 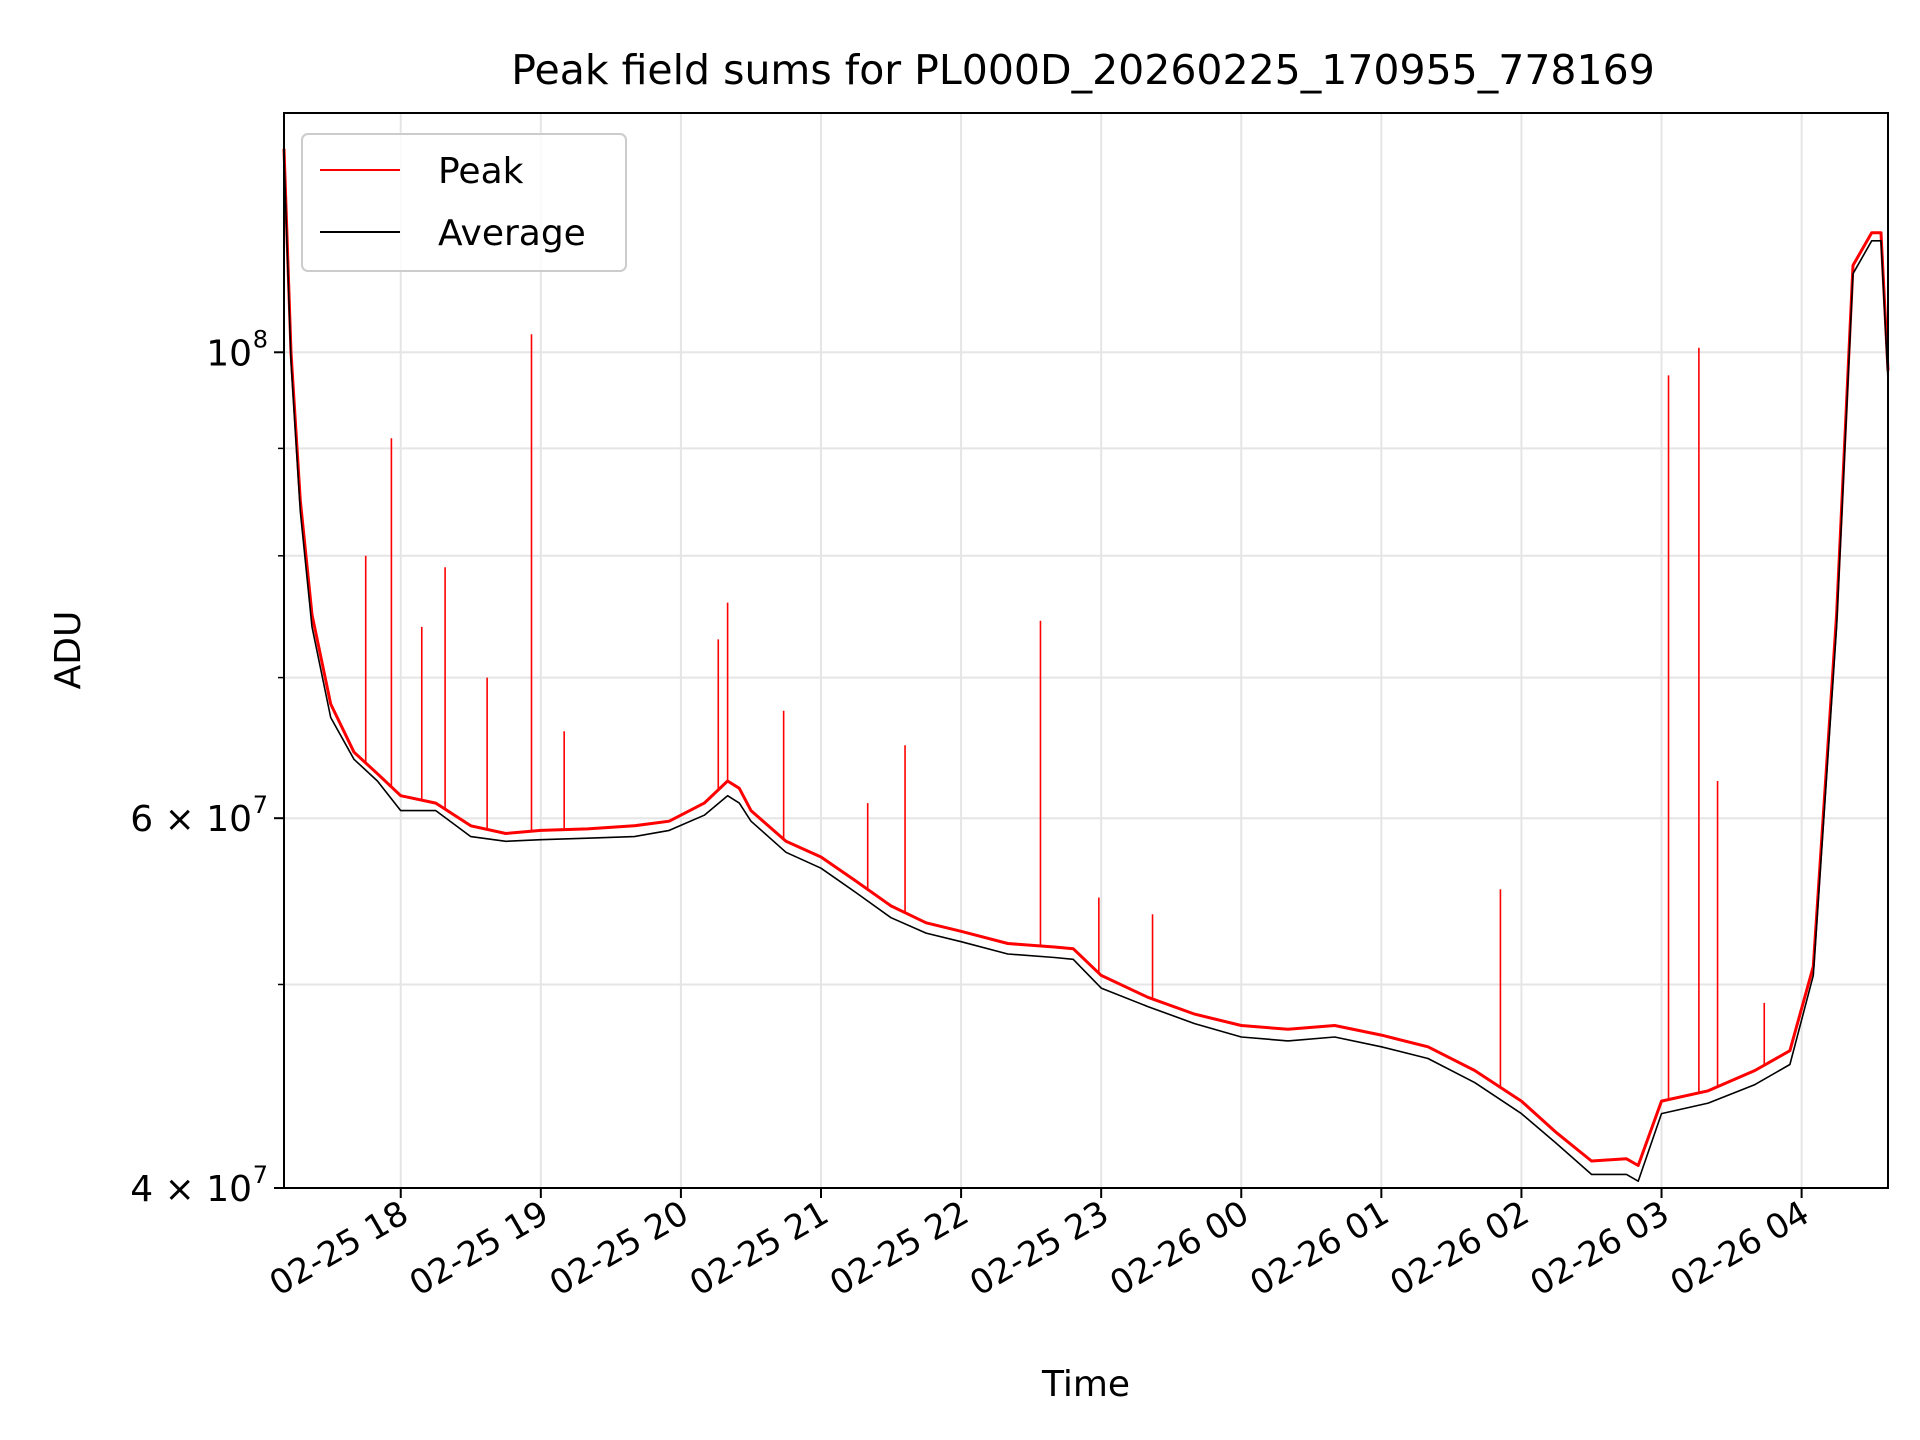 I want to click on x-tick-label: 02-25 23, so click(x=1039, y=1248).